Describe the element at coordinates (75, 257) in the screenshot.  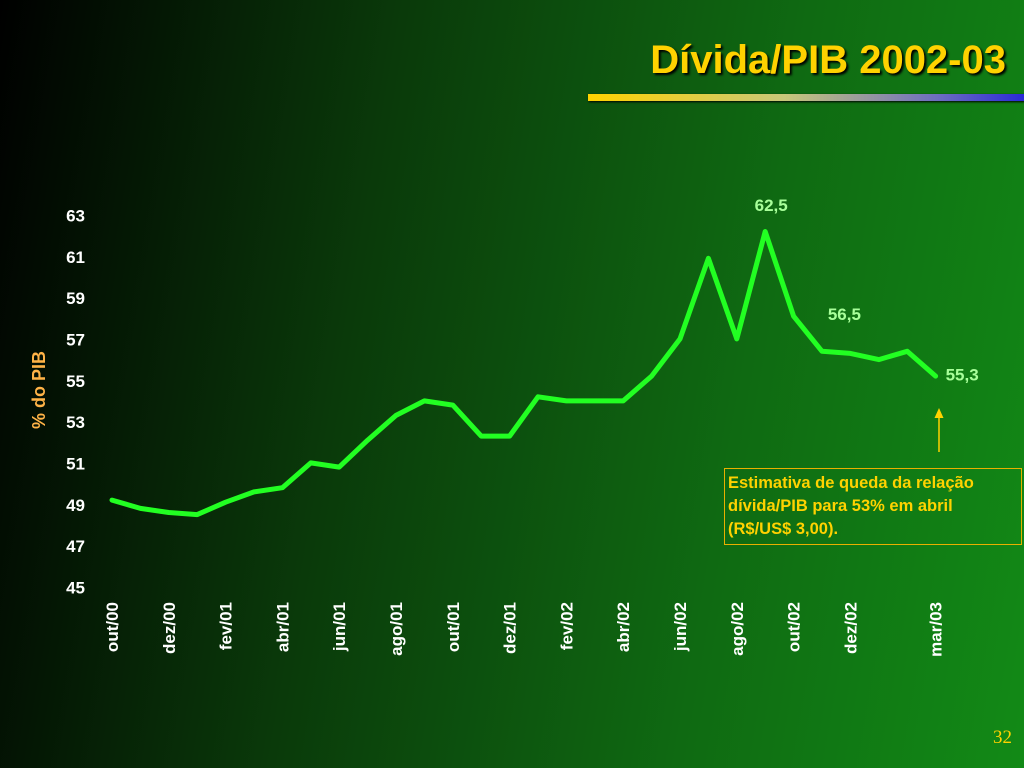
I see `y-tick-label: 61` at that location.